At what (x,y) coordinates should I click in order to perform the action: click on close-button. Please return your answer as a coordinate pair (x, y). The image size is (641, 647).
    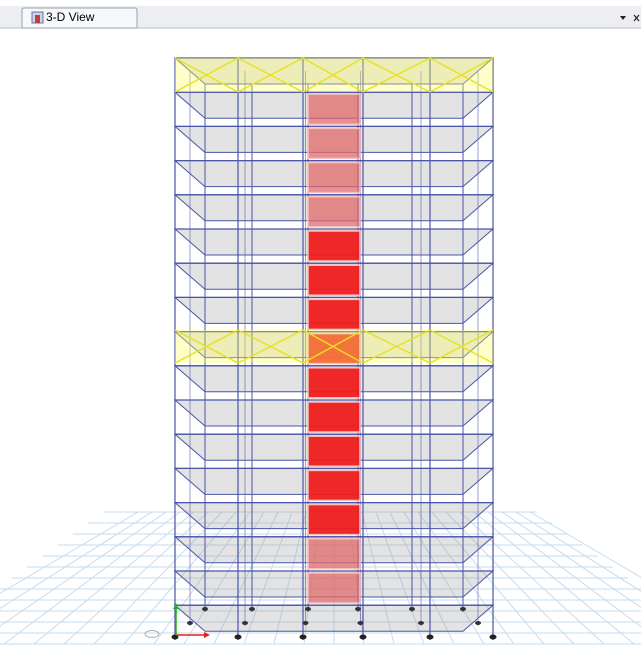
    Looking at the image, I should click on (636, 18).